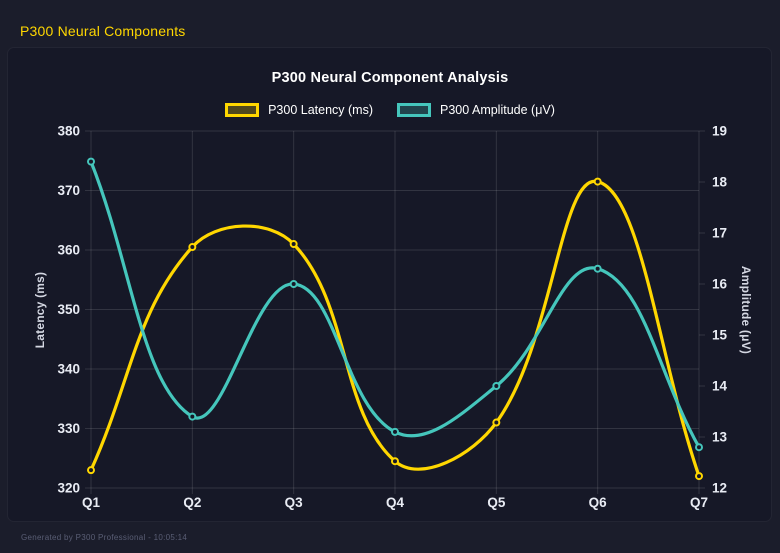 Image resolution: width=780 pixels, height=553 pixels. What do you see at coordinates (496, 502) in the screenshot?
I see `x-axis-tick-label: Q5` at bounding box center [496, 502].